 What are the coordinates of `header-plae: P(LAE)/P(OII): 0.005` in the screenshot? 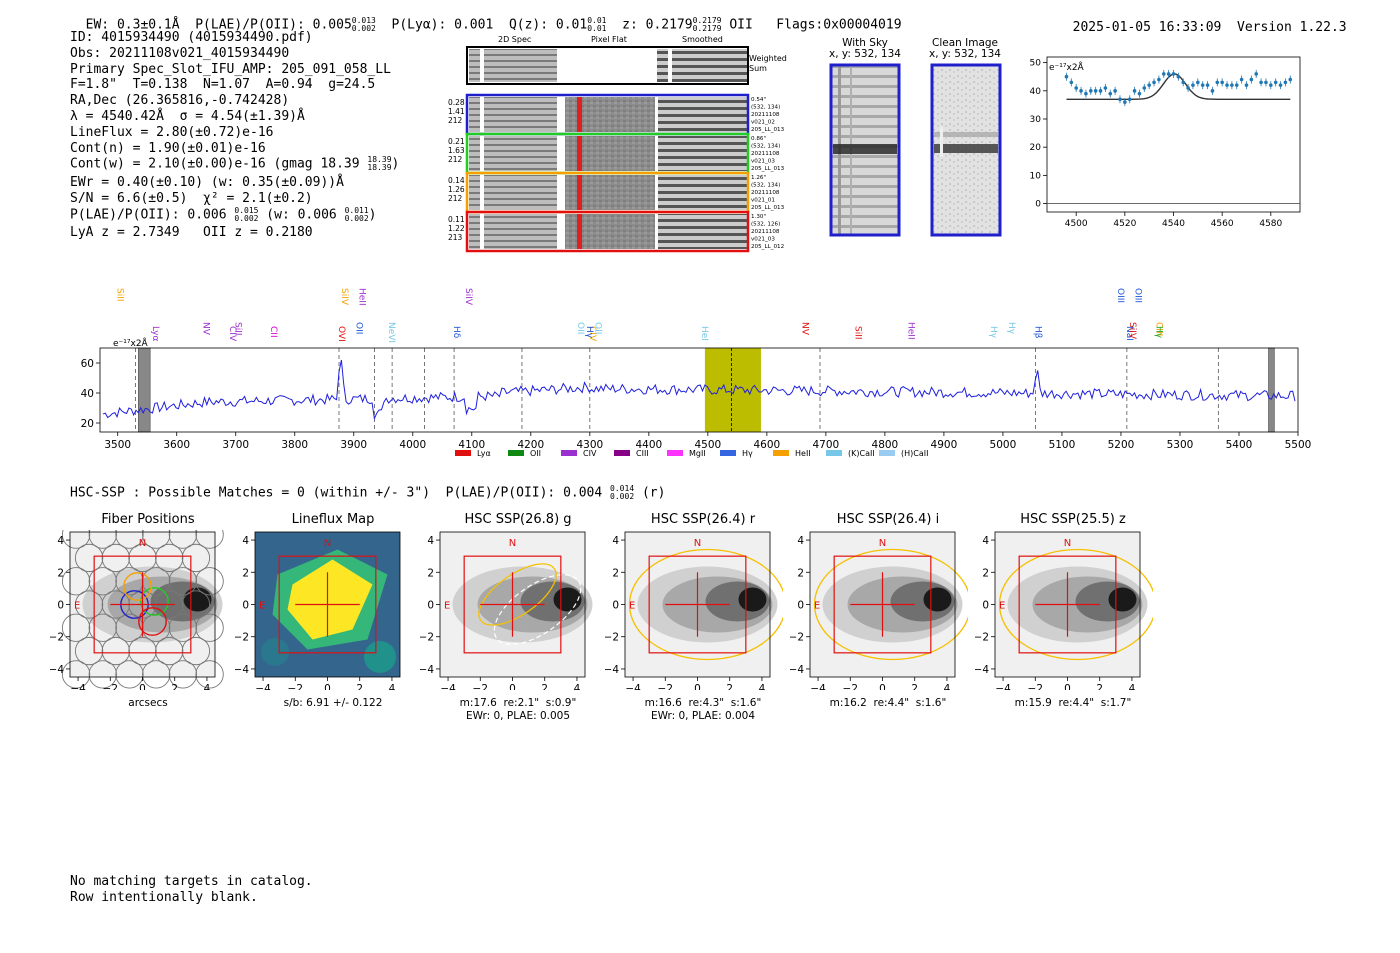 It's located at (273, 25).